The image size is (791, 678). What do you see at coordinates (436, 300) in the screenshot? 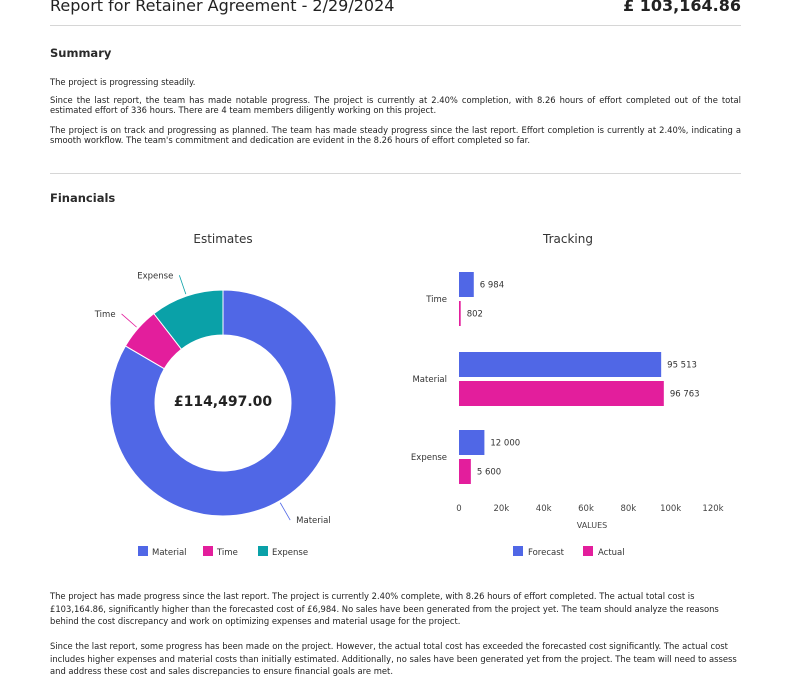
I see `bar-category-label: Time` at bounding box center [436, 300].